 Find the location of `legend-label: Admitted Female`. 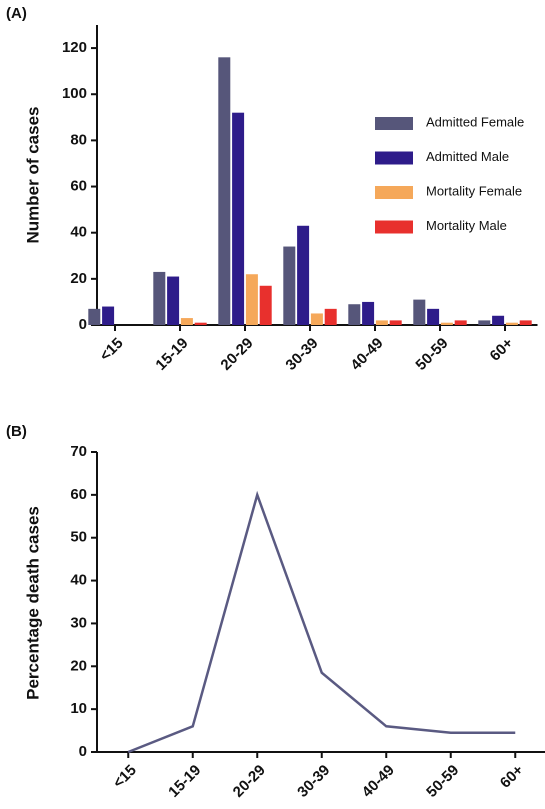

legend-label: Admitted Female is located at coordinates (475, 121).